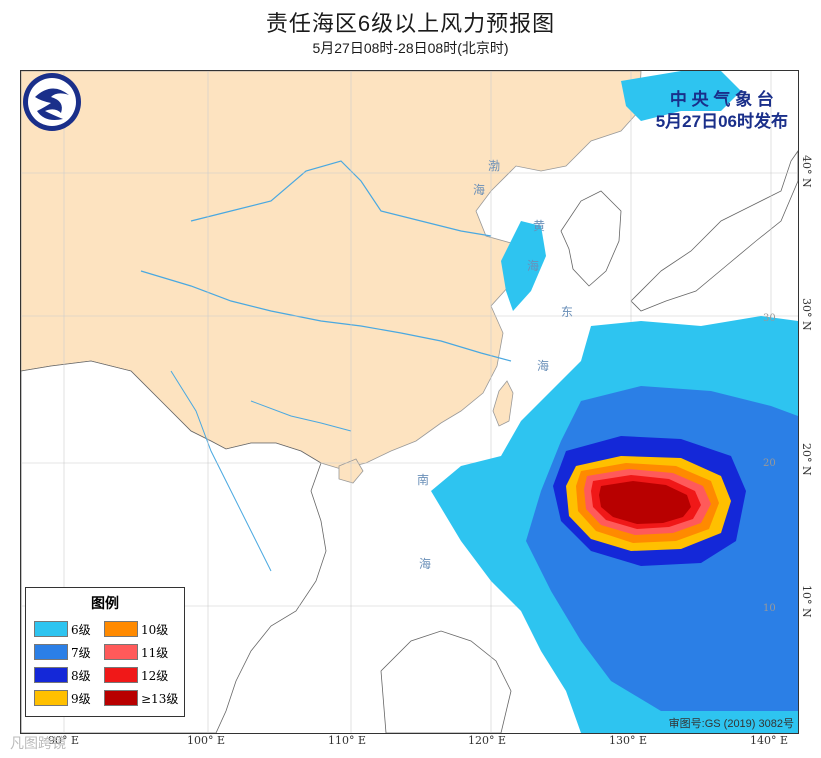  What do you see at coordinates (81, 630) in the screenshot?
I see `legend-label: 6级` at bounding box center [81, 630].